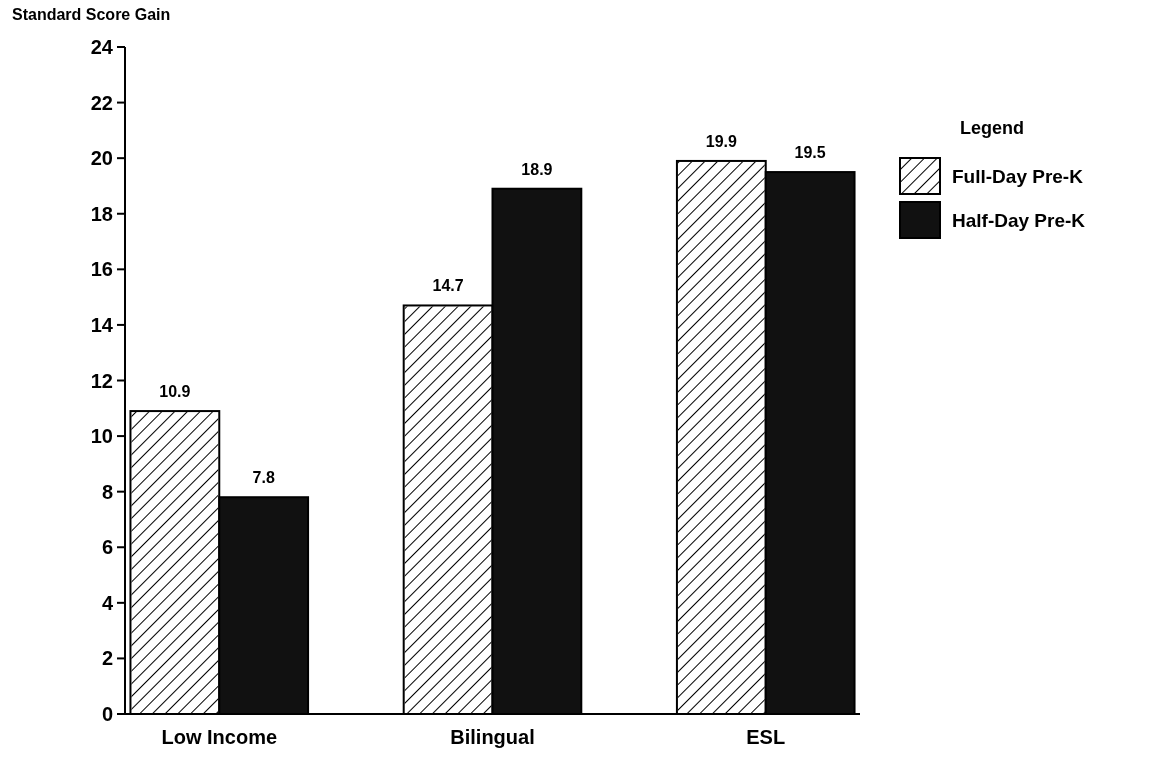 The width and height of the screenshot is (1157, 758). What do you see at coordinates (101, 102) in the screenshot?
I see `y-tick-label: 22` at bounding box center [101, 102].